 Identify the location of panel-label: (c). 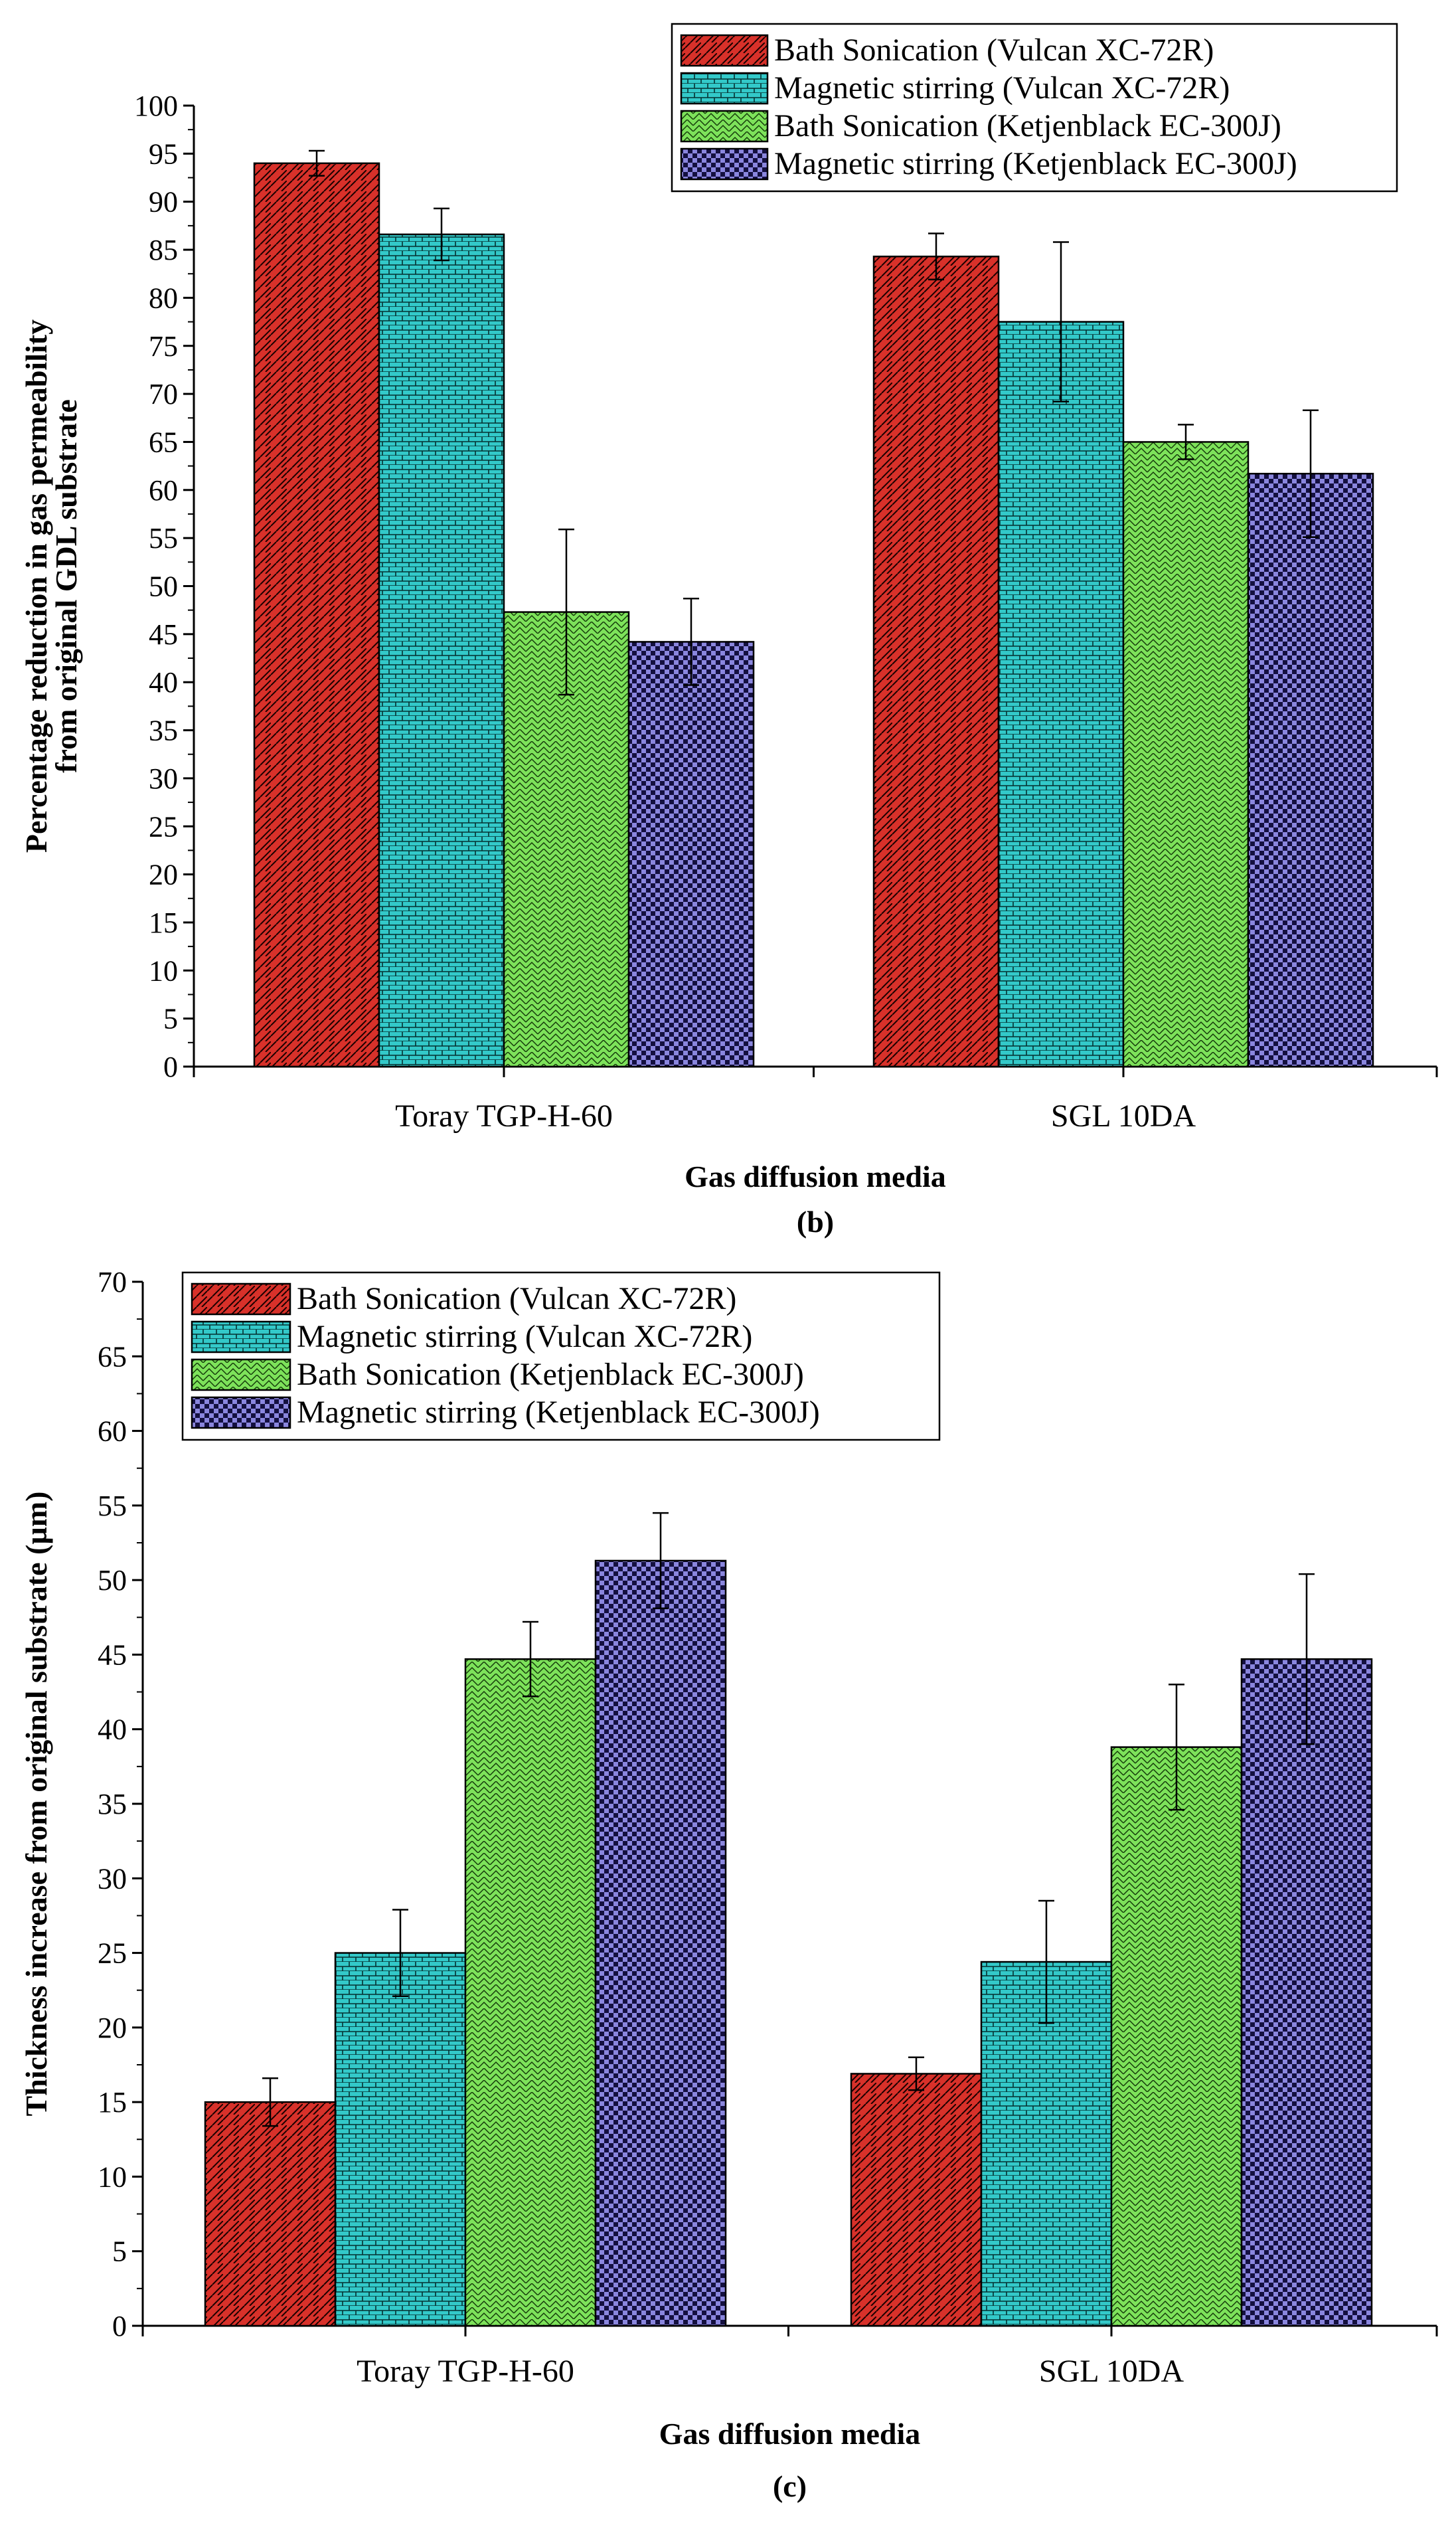
(790, 2486).